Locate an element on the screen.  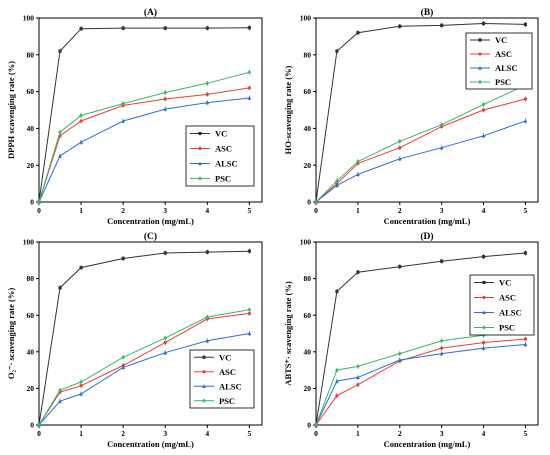
series-line-psc is located at coordinates (420, 377).